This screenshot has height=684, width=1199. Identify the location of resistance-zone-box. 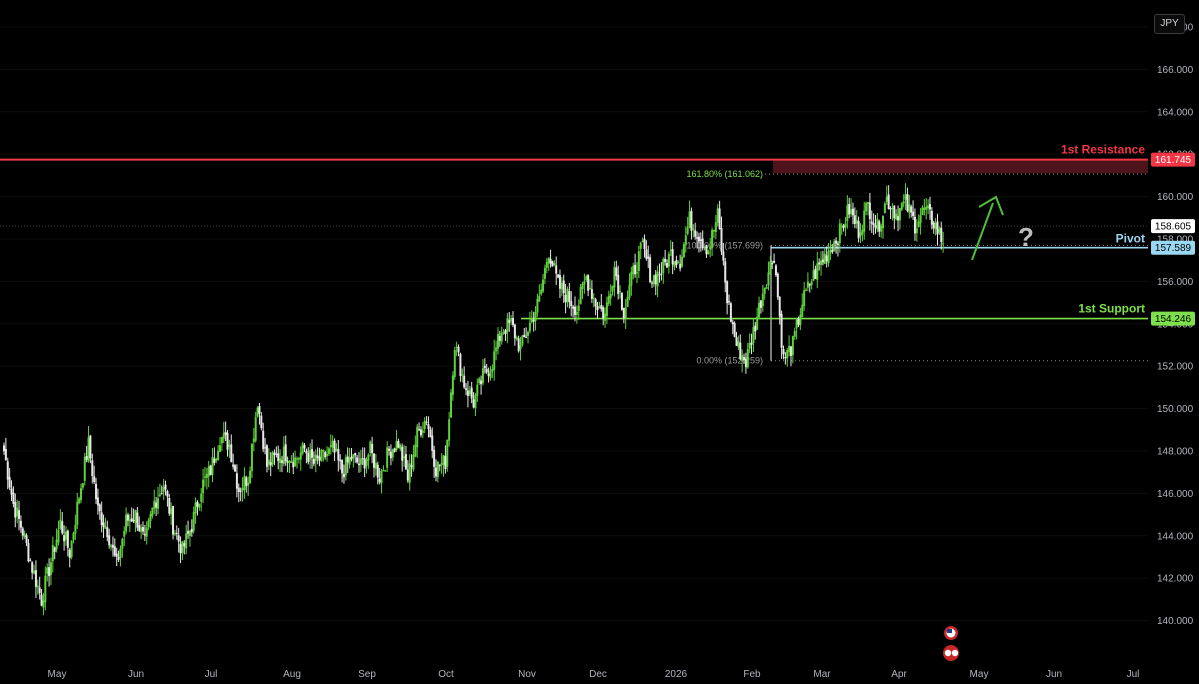
(960, 166).